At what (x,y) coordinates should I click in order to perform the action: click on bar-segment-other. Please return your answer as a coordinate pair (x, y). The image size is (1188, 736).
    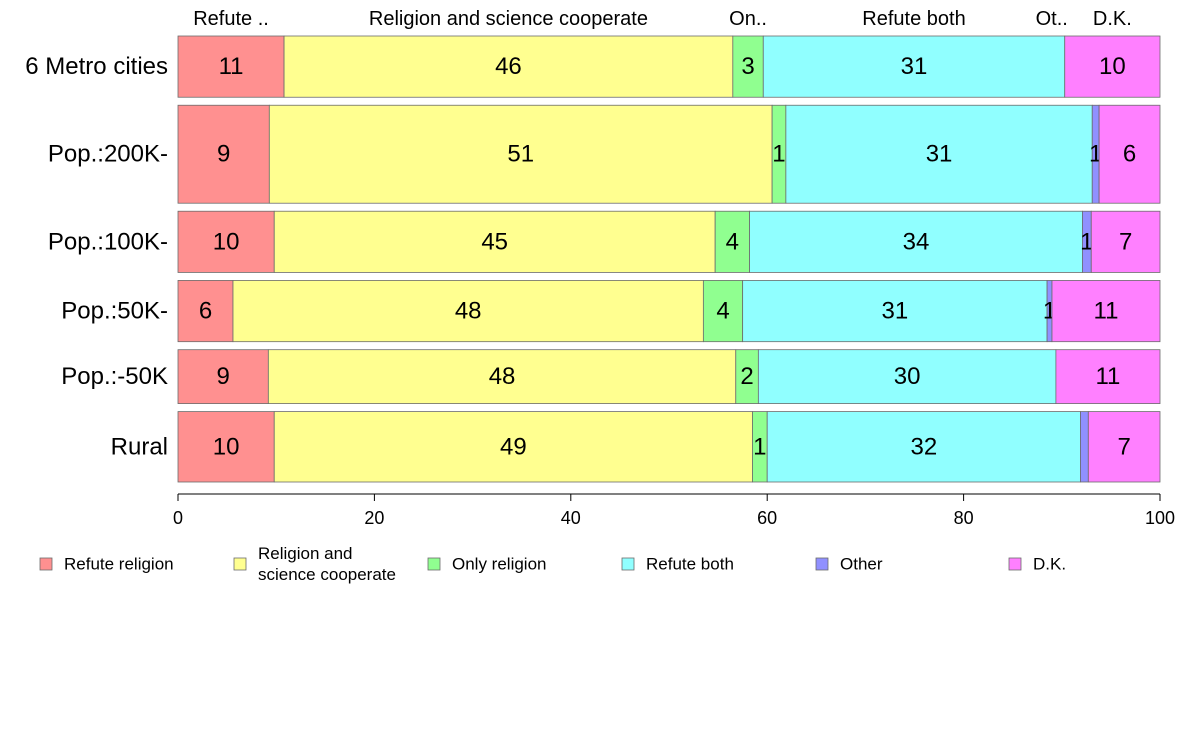
    Looking at the image, I should click on (1084, 447).